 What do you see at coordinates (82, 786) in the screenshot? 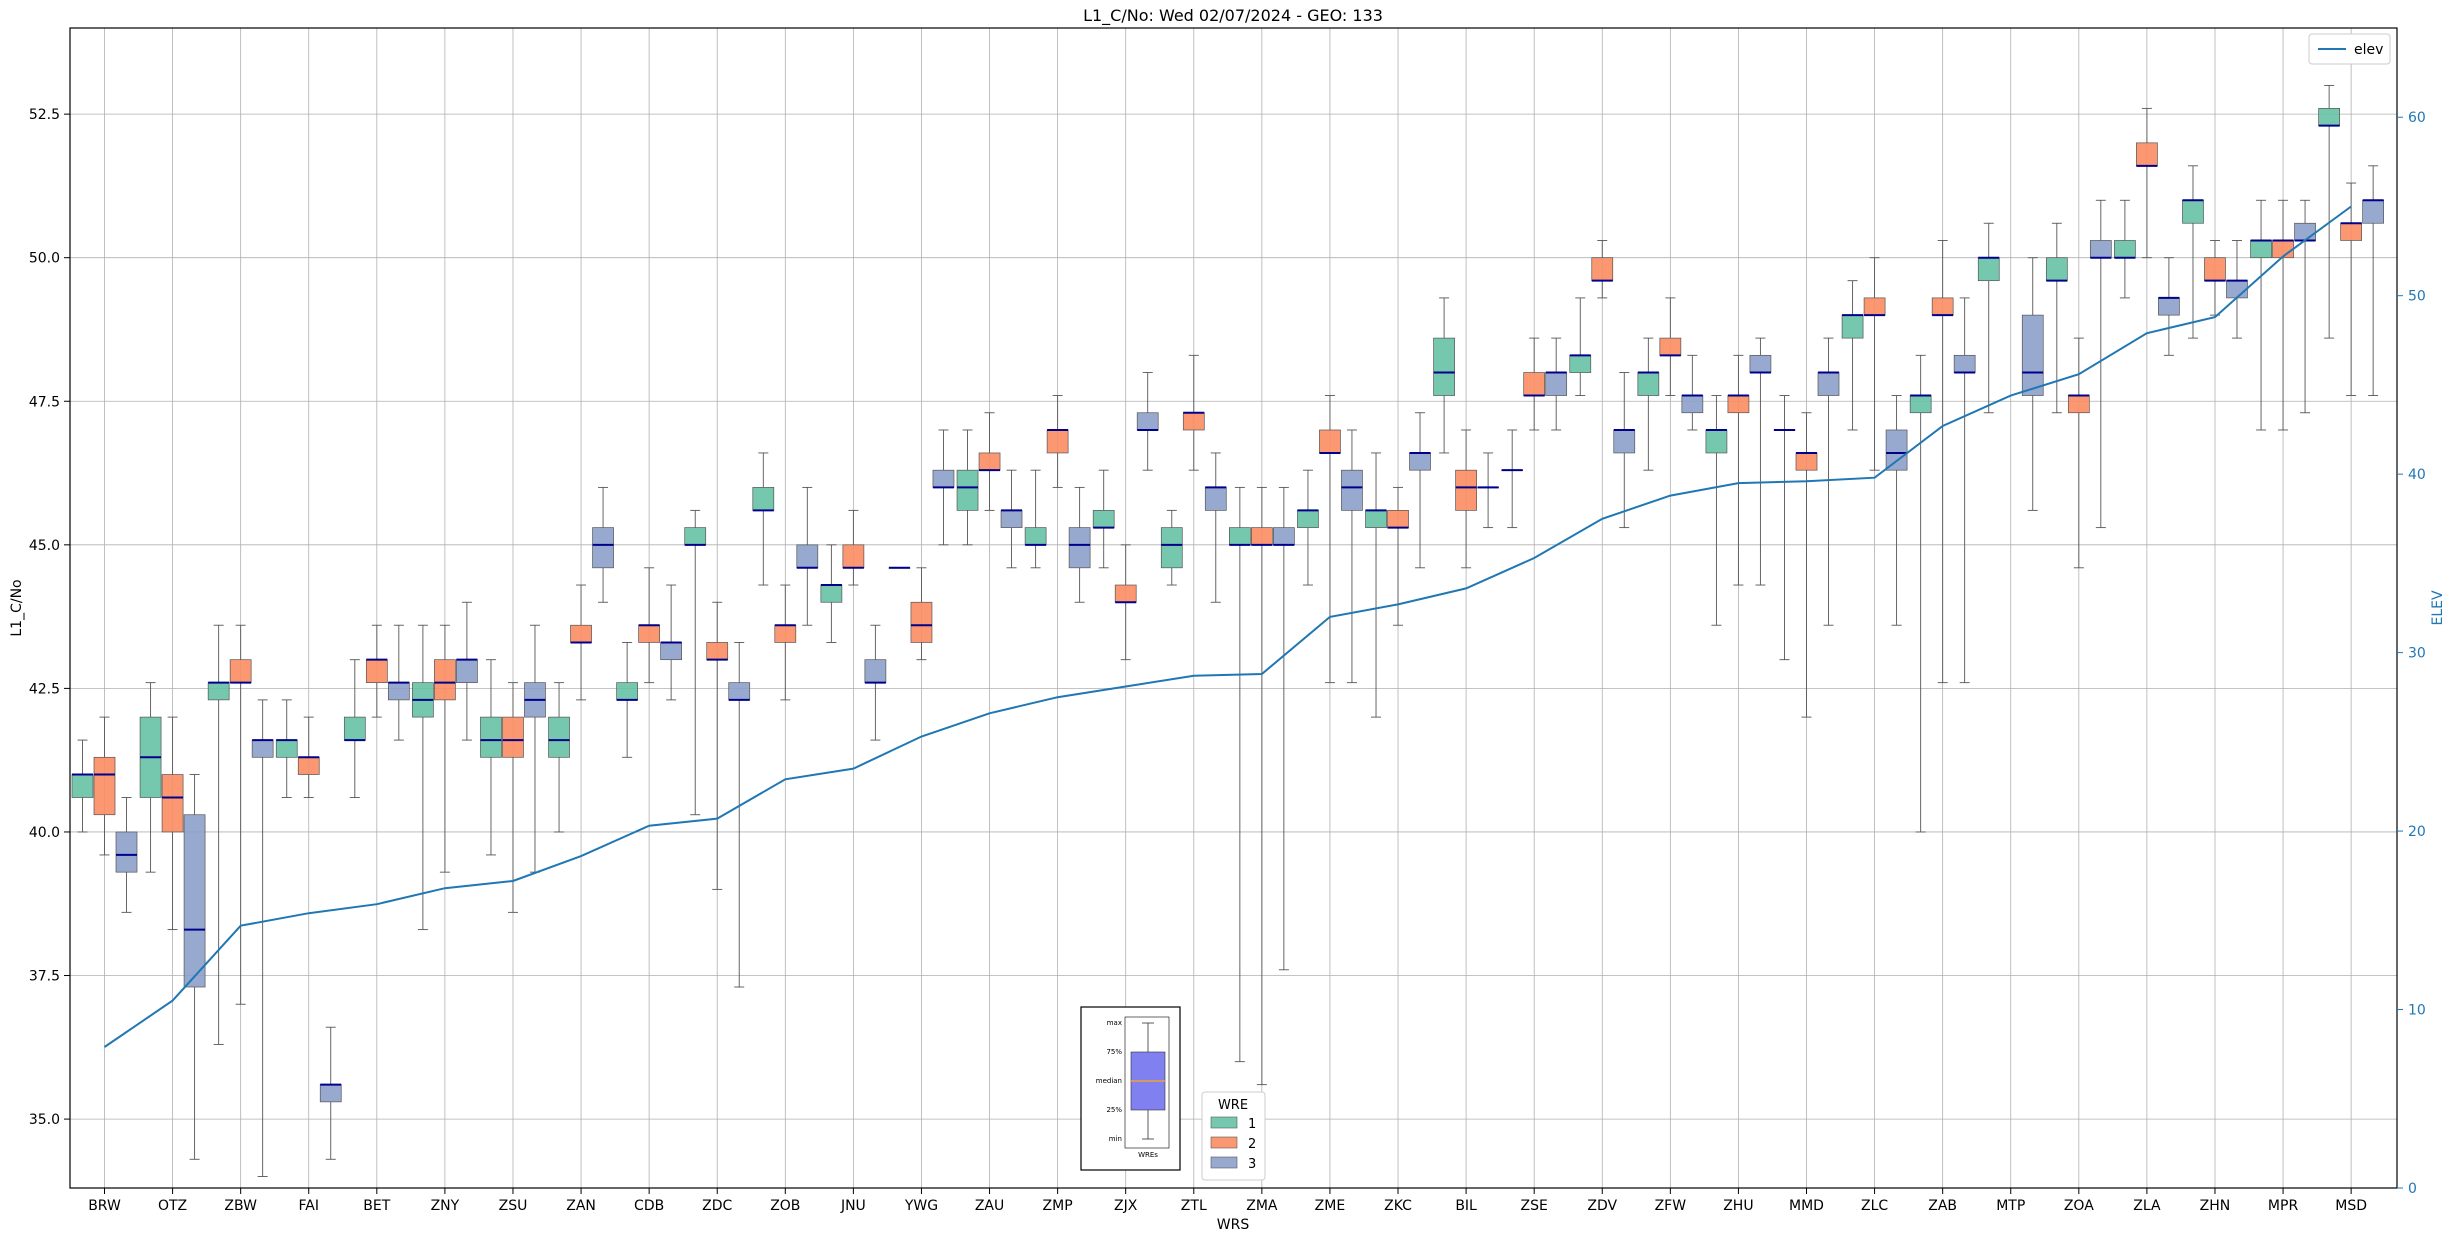
I see `box-brw-wre1` at bounding box center [82, 786].